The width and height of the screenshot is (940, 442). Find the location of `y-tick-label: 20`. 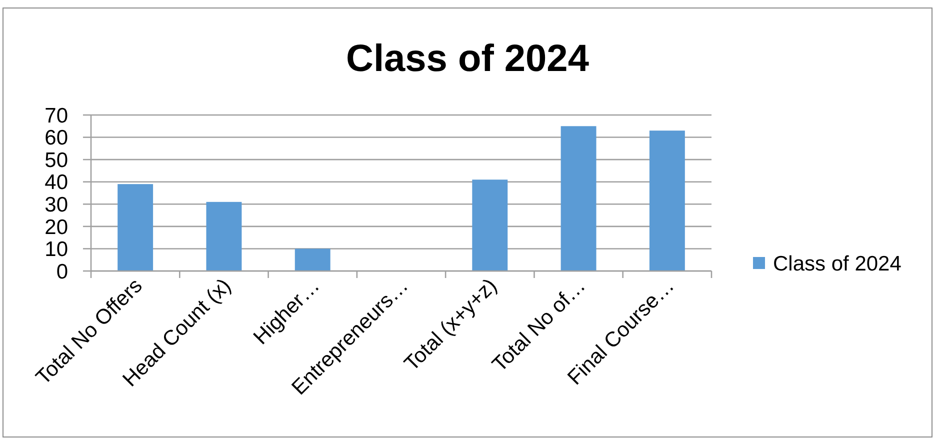

y-tick-label: 20 is located at coordinates (56, 227).